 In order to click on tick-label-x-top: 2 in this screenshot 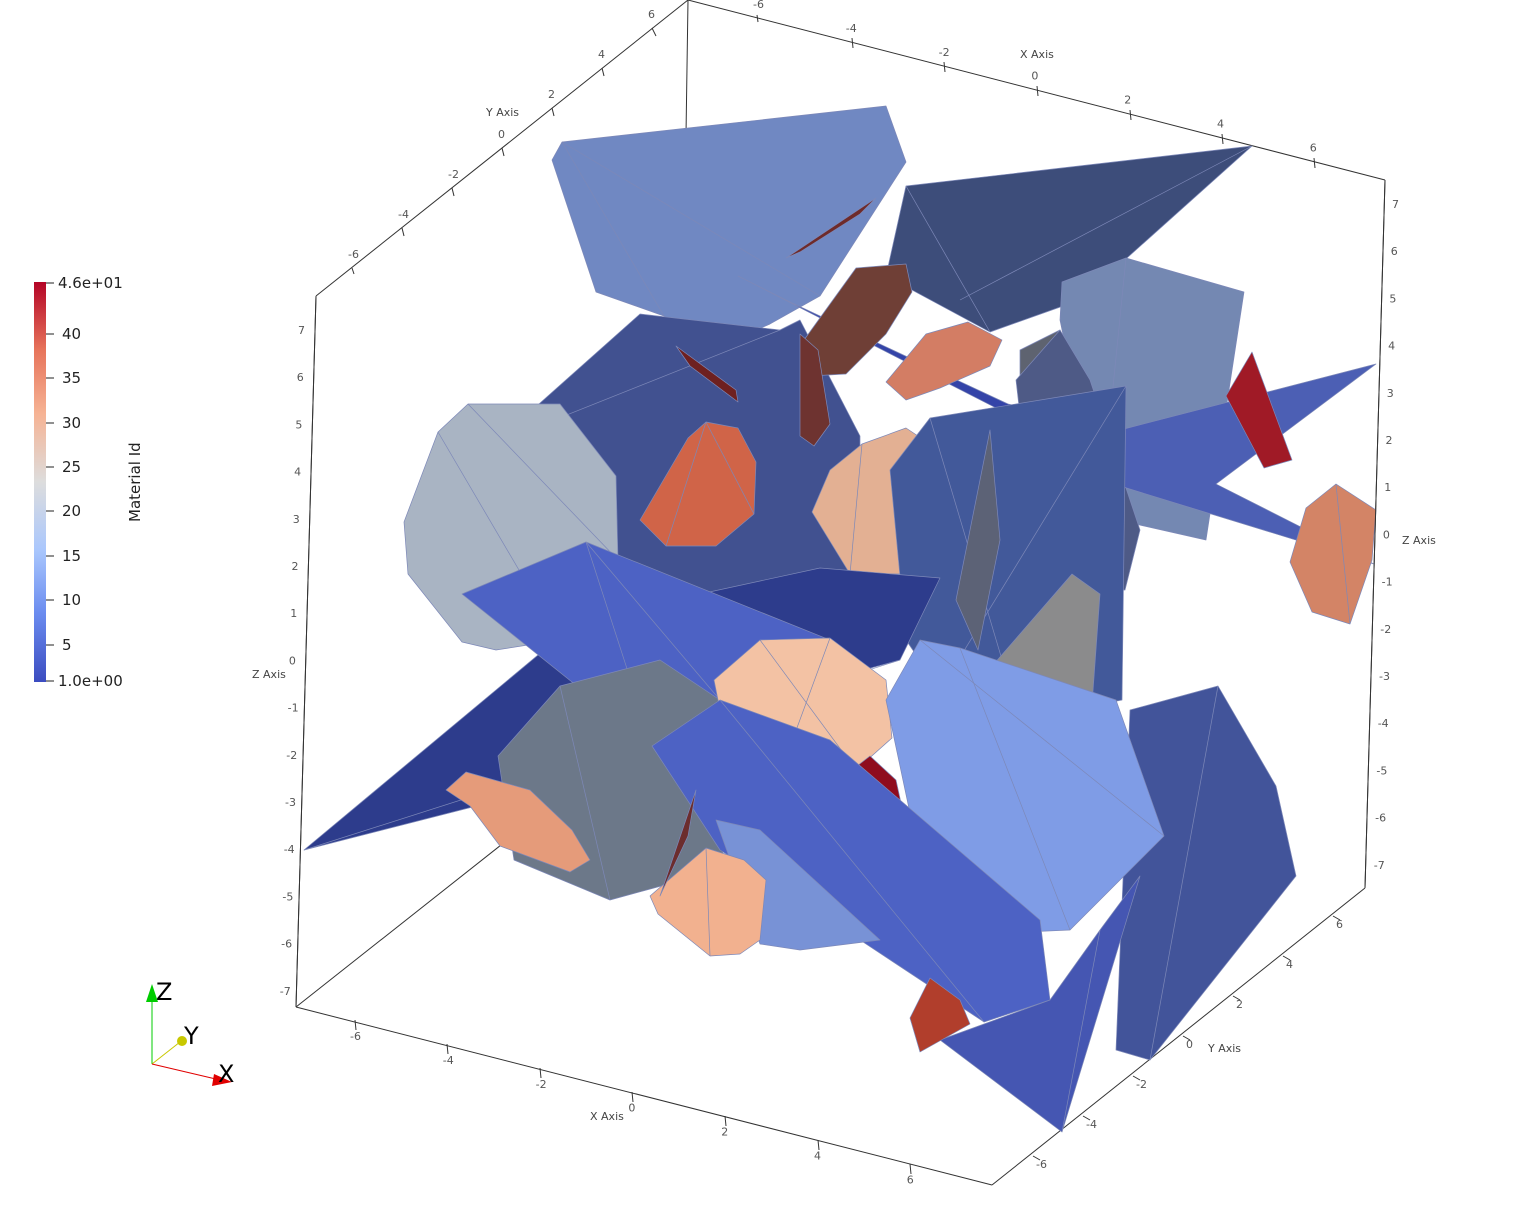, I will do `click(1127, 100)`.